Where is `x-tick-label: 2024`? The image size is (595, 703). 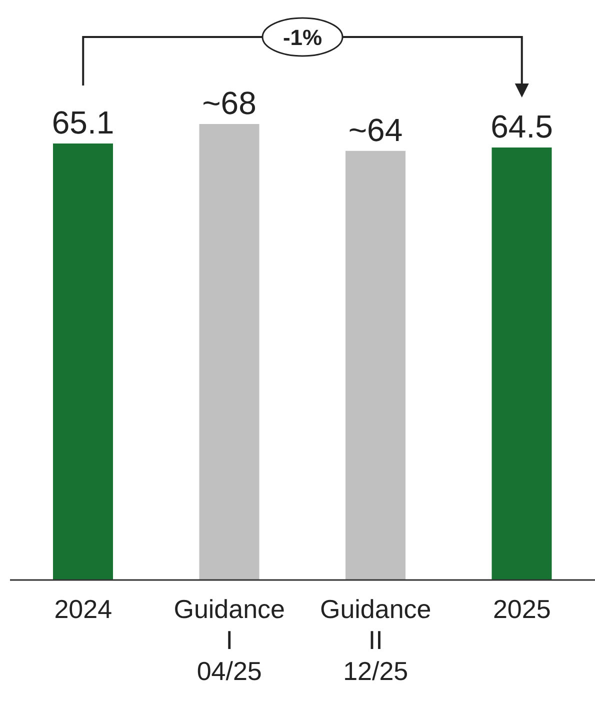 x-tick-label: 2024 is located at coordinates (83, 609).